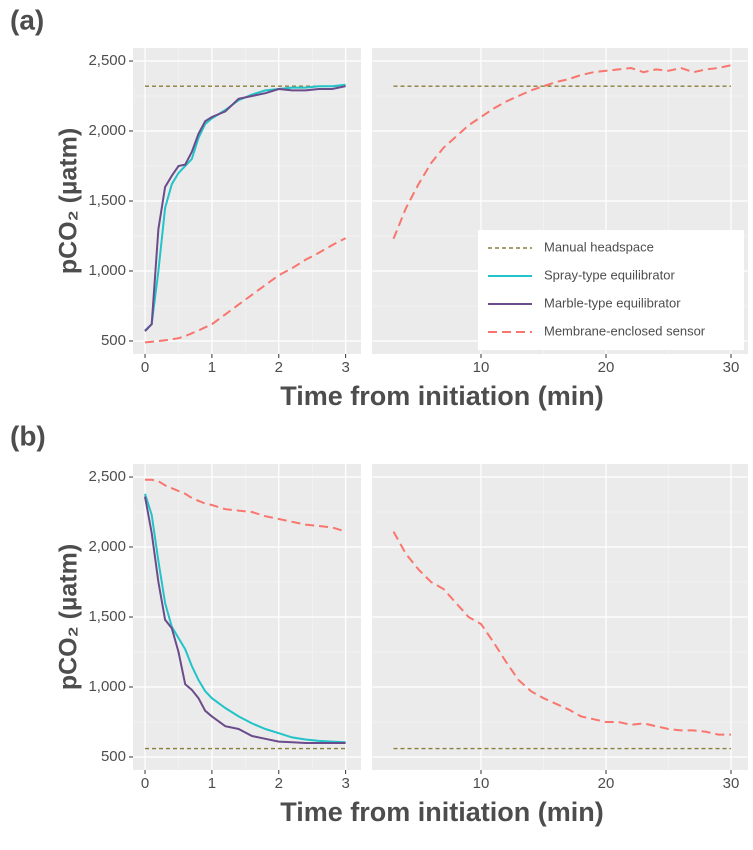 The image size is (753, 850). What do you see at coordinates (611, 290) in the screenshot?
I see `legend-box` at bounding box center [611, 290].